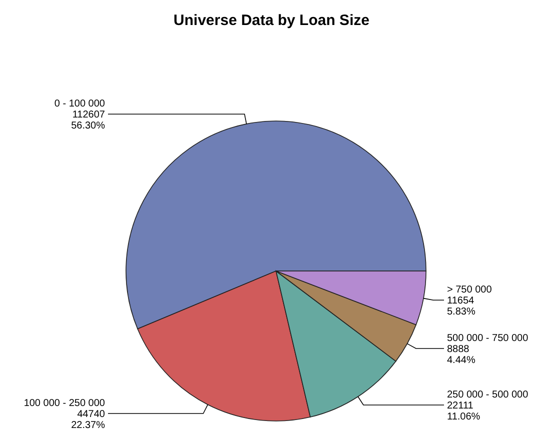 This screenshot has width=543, height=448. I want to click on data-label: 112607 56.30%, so click(88, 121).